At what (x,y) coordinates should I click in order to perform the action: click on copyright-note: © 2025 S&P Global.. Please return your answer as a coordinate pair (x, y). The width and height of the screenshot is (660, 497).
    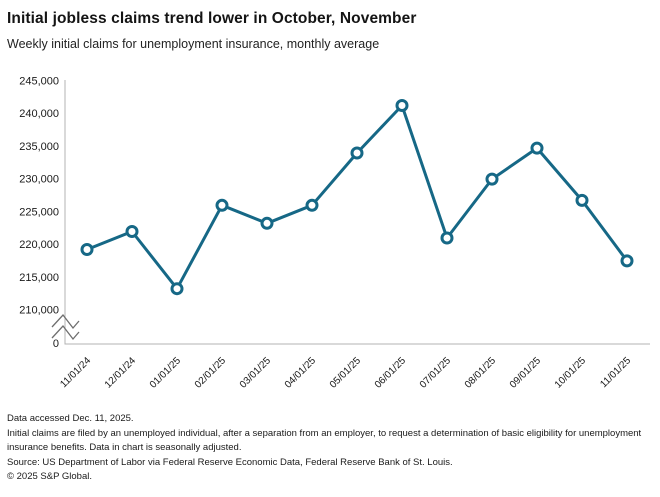
    Looking at the image, I should click on (49, 476).